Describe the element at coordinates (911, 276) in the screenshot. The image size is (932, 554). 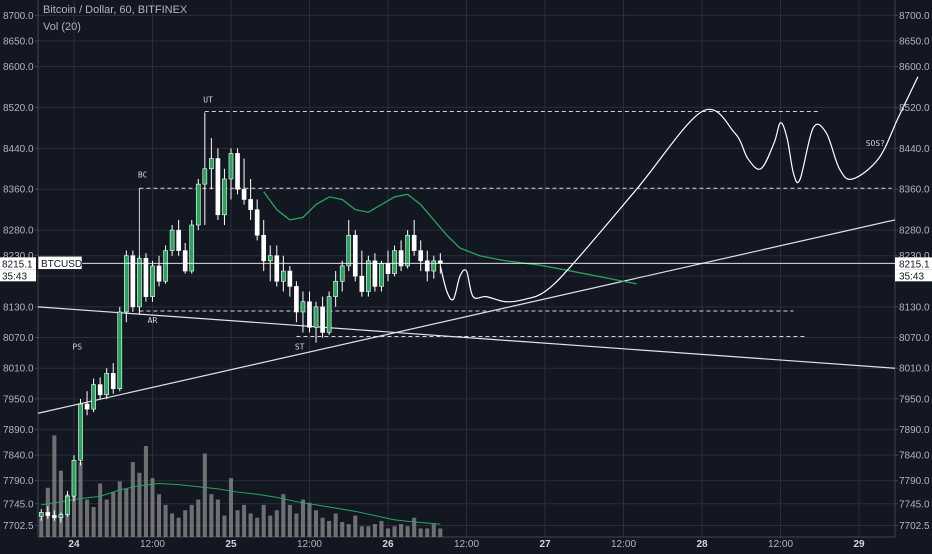
I see `right-countdown-value: 35:43` at that location.